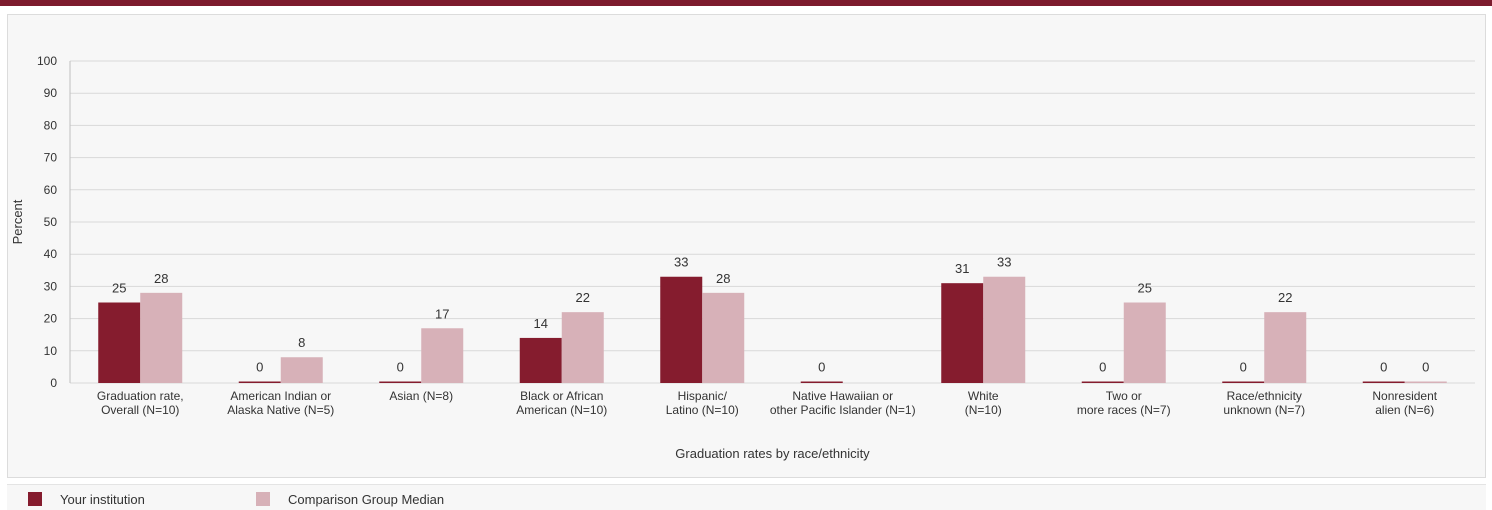 The image size is (1492, 510). What do you see at coordinates (723, 278) in the screenshot?
I see `data-label-comparison-4: 28` at bounding box center [723, 278].